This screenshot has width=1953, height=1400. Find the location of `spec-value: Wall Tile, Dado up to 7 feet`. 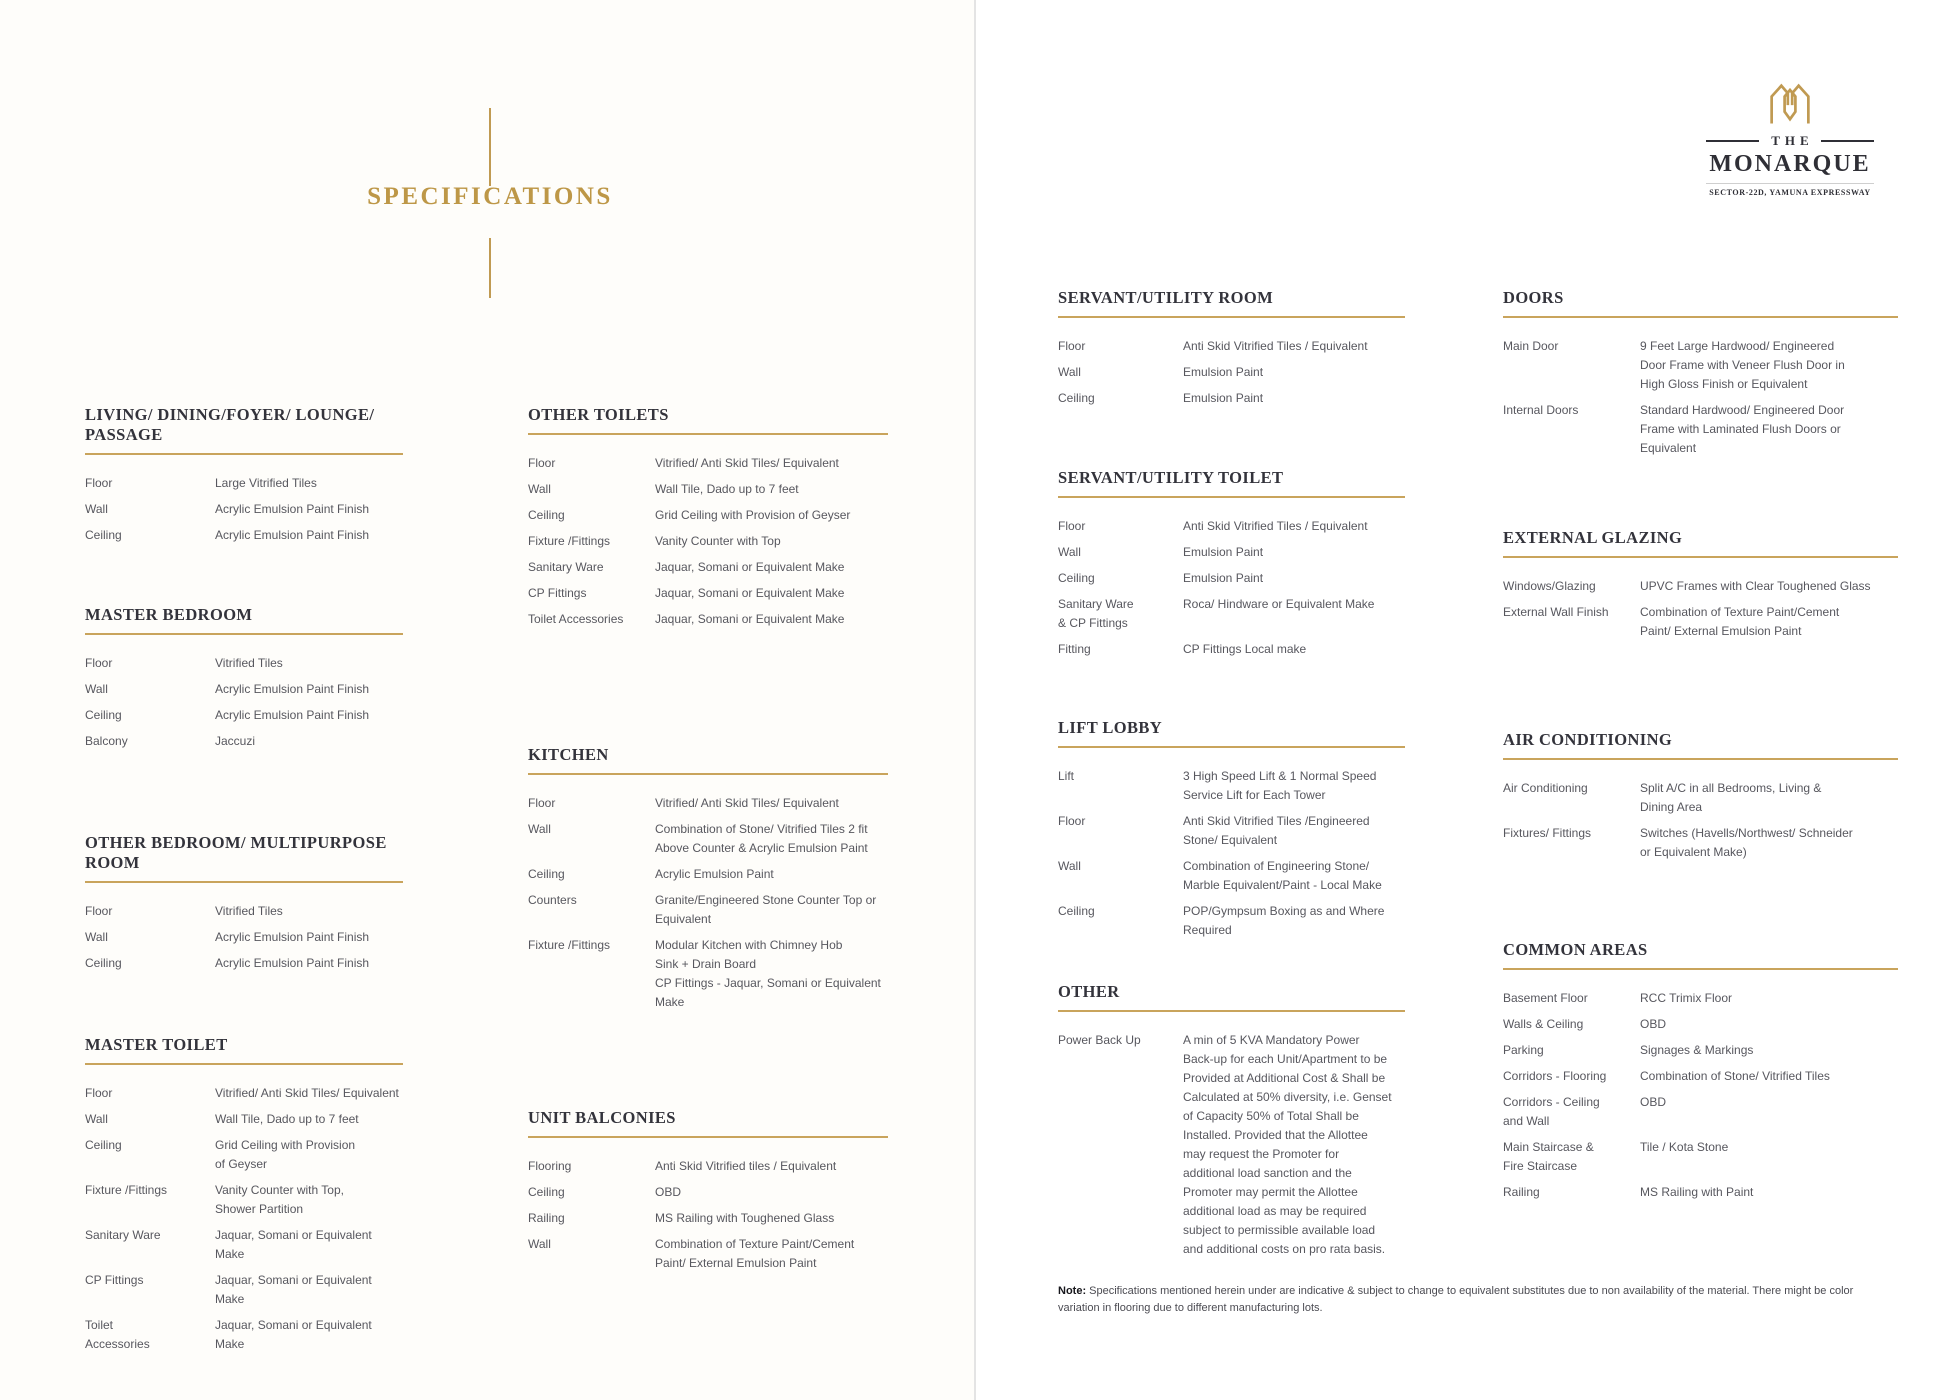

spec-value: Wall Tile, Dado up to 7 feet is located at coordinates (727, 489).